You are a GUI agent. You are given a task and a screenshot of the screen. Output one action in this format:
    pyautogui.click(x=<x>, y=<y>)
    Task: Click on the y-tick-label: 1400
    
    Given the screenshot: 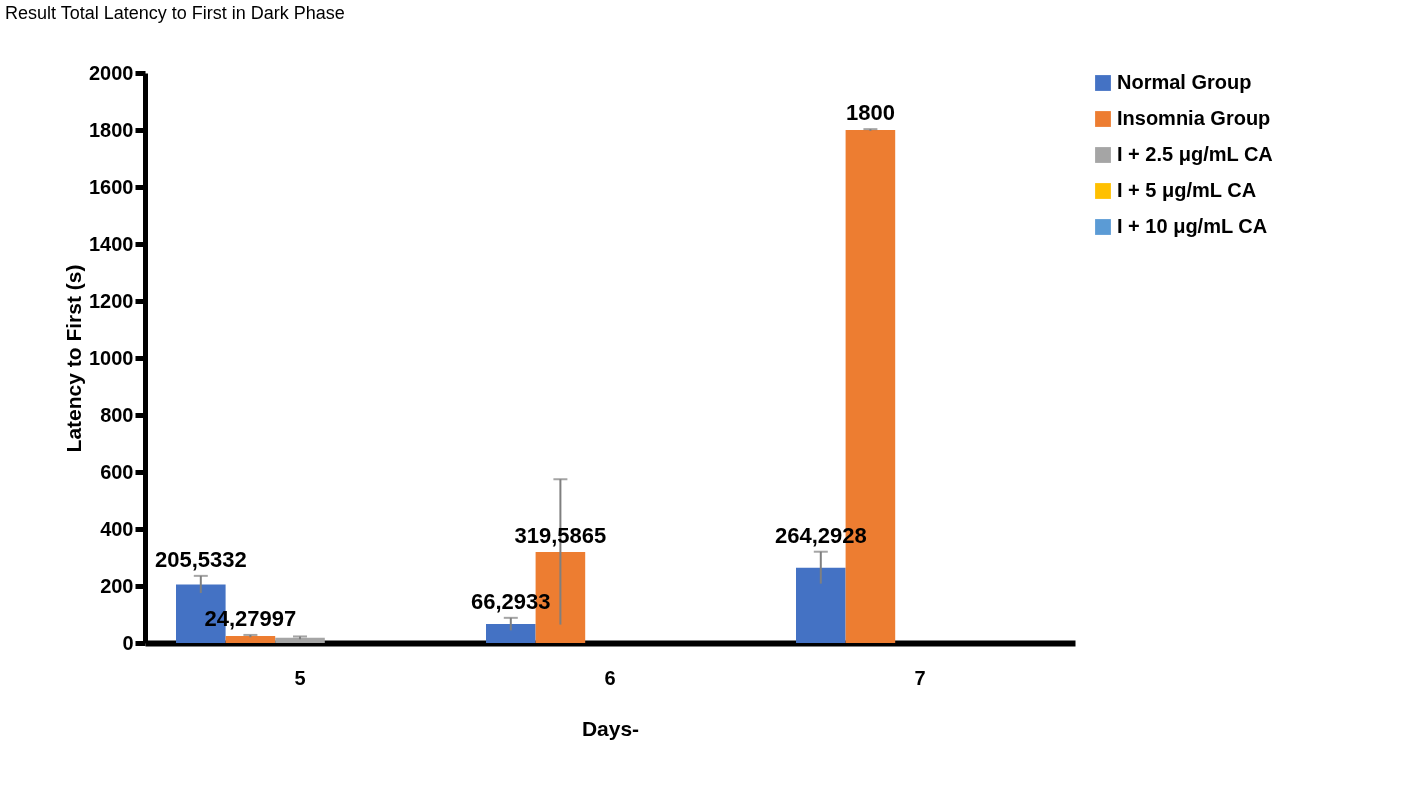 What is the action you would take?
    pyautogui.click(x=111, y=243)
    